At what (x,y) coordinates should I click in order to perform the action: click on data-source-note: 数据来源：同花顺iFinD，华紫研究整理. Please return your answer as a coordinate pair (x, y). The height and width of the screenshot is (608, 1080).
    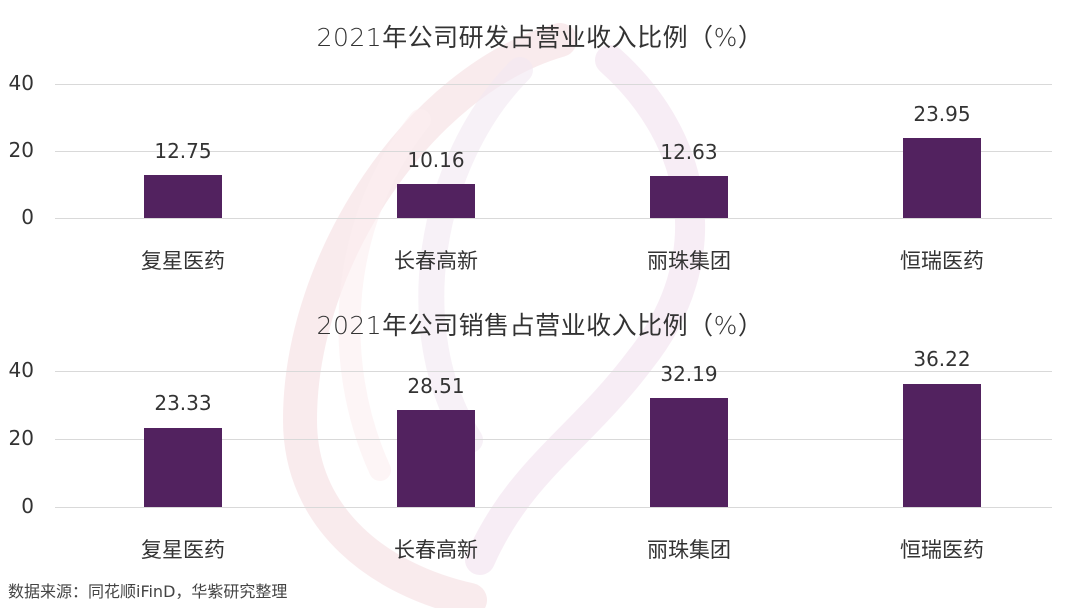
    Looking at the image, I should click on (148, 591).